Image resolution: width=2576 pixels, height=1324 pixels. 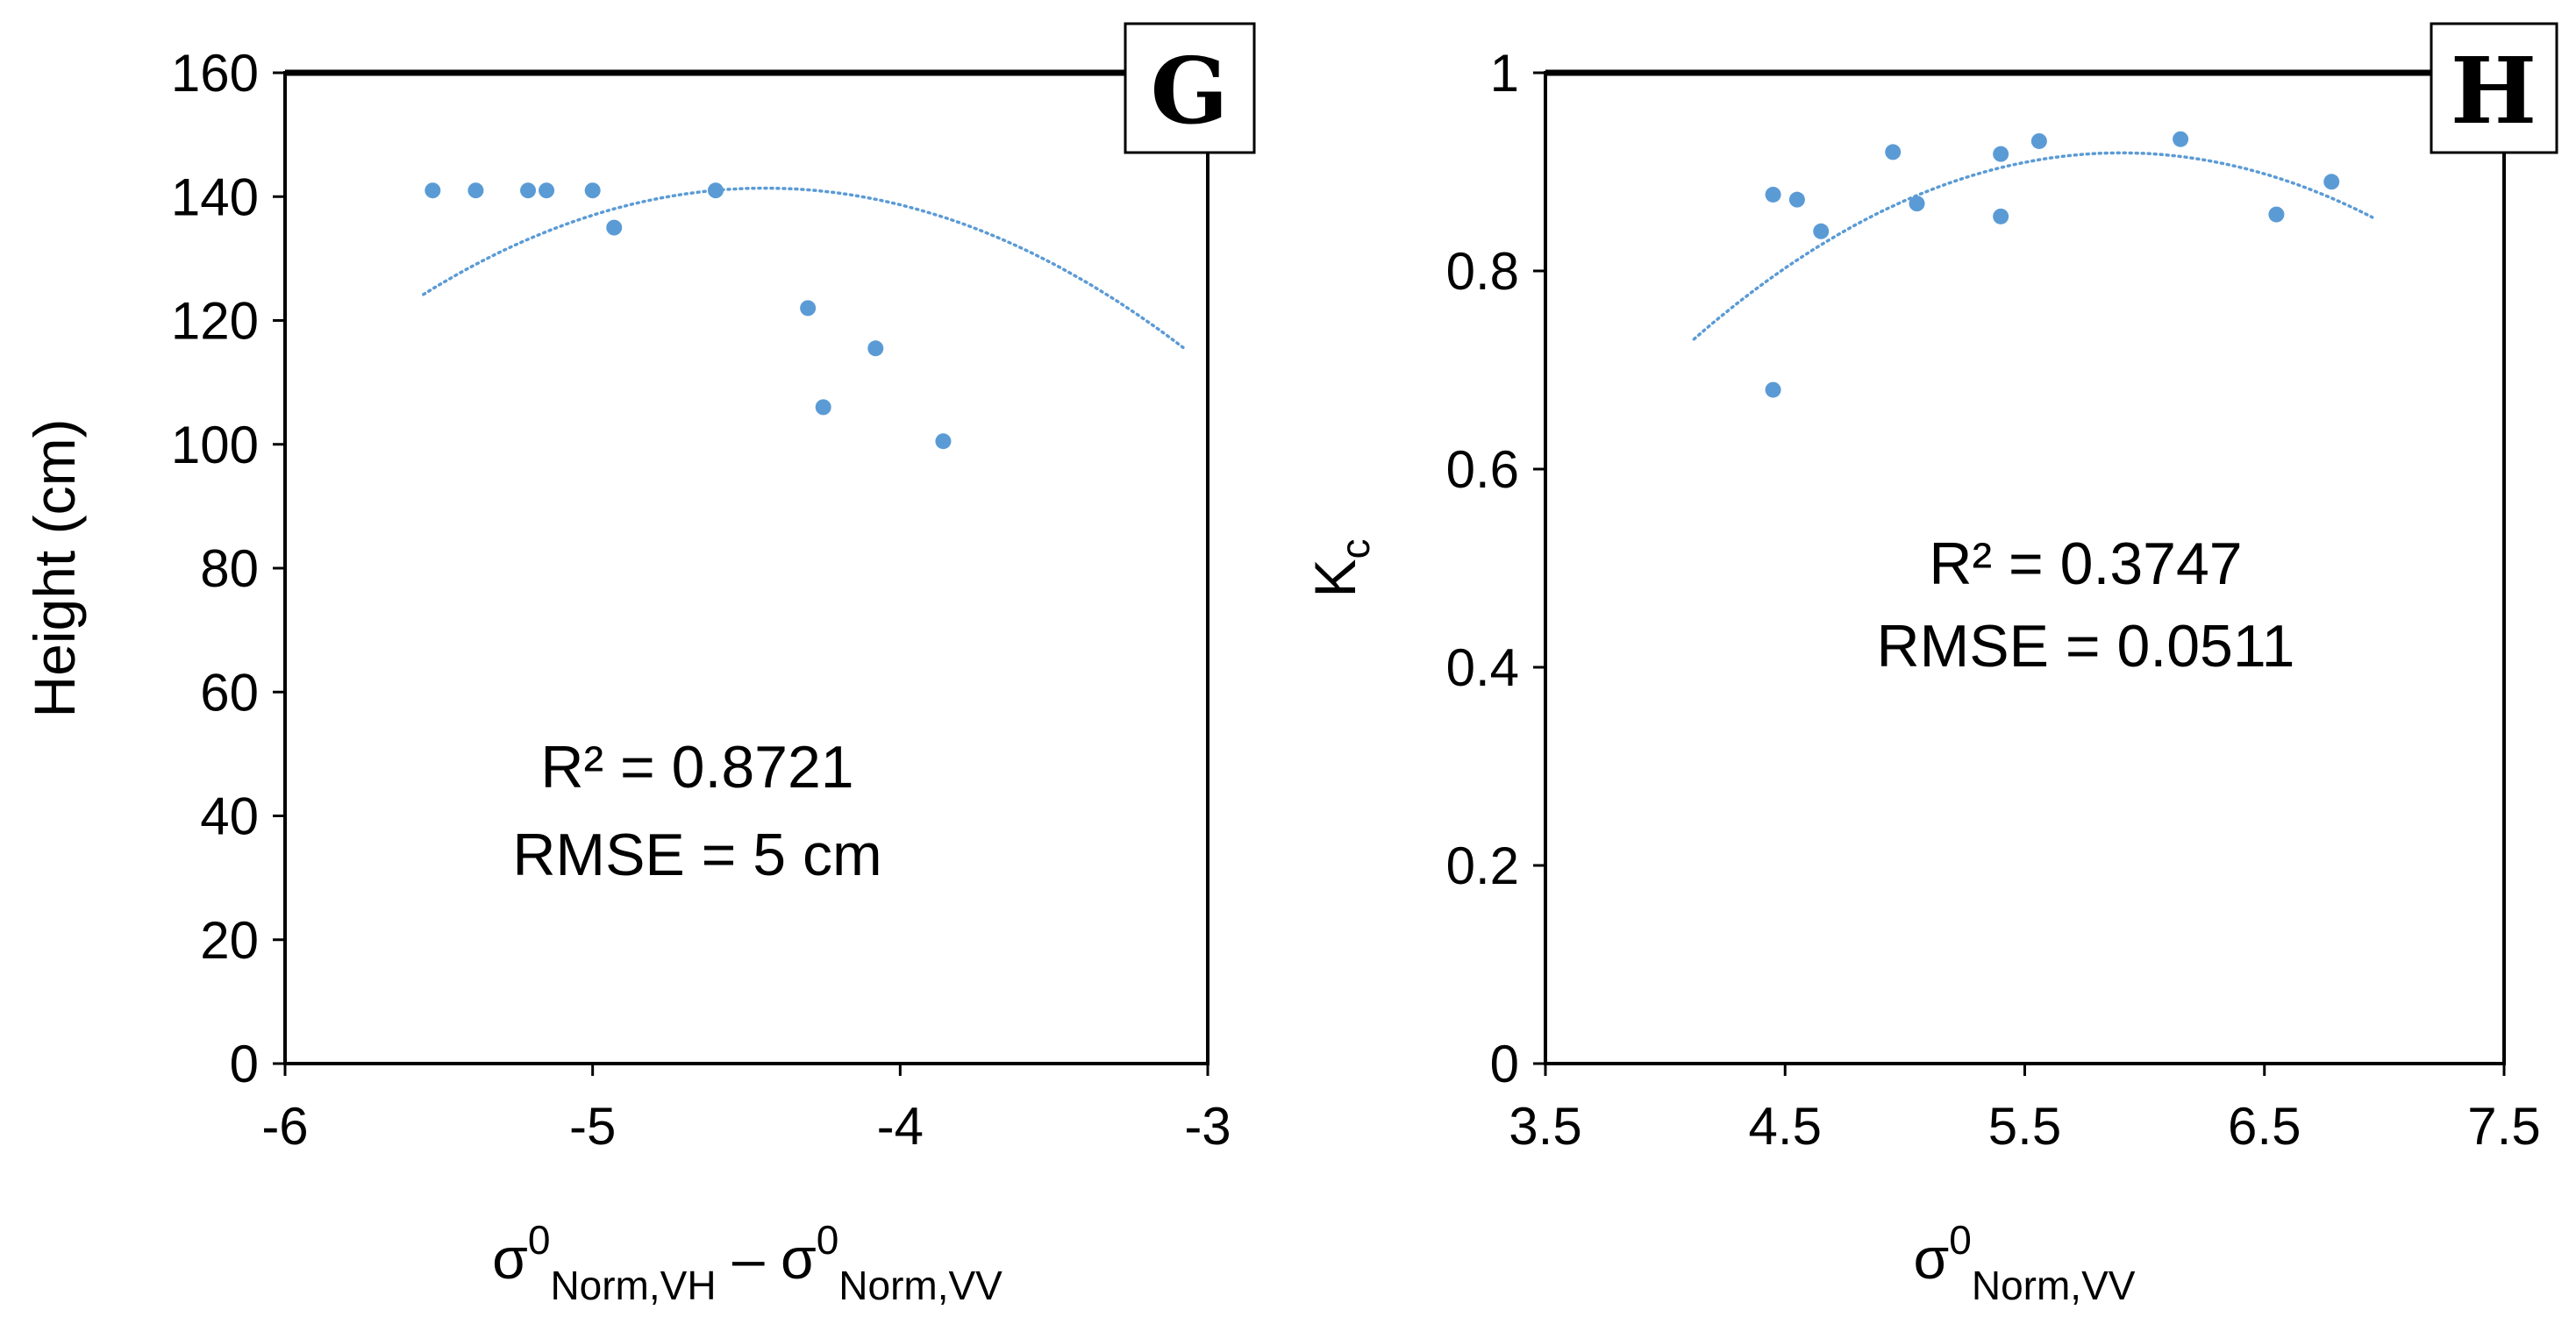 I want to click on panel-g-y-tick-label: 0, so click(x=244, y=1064).